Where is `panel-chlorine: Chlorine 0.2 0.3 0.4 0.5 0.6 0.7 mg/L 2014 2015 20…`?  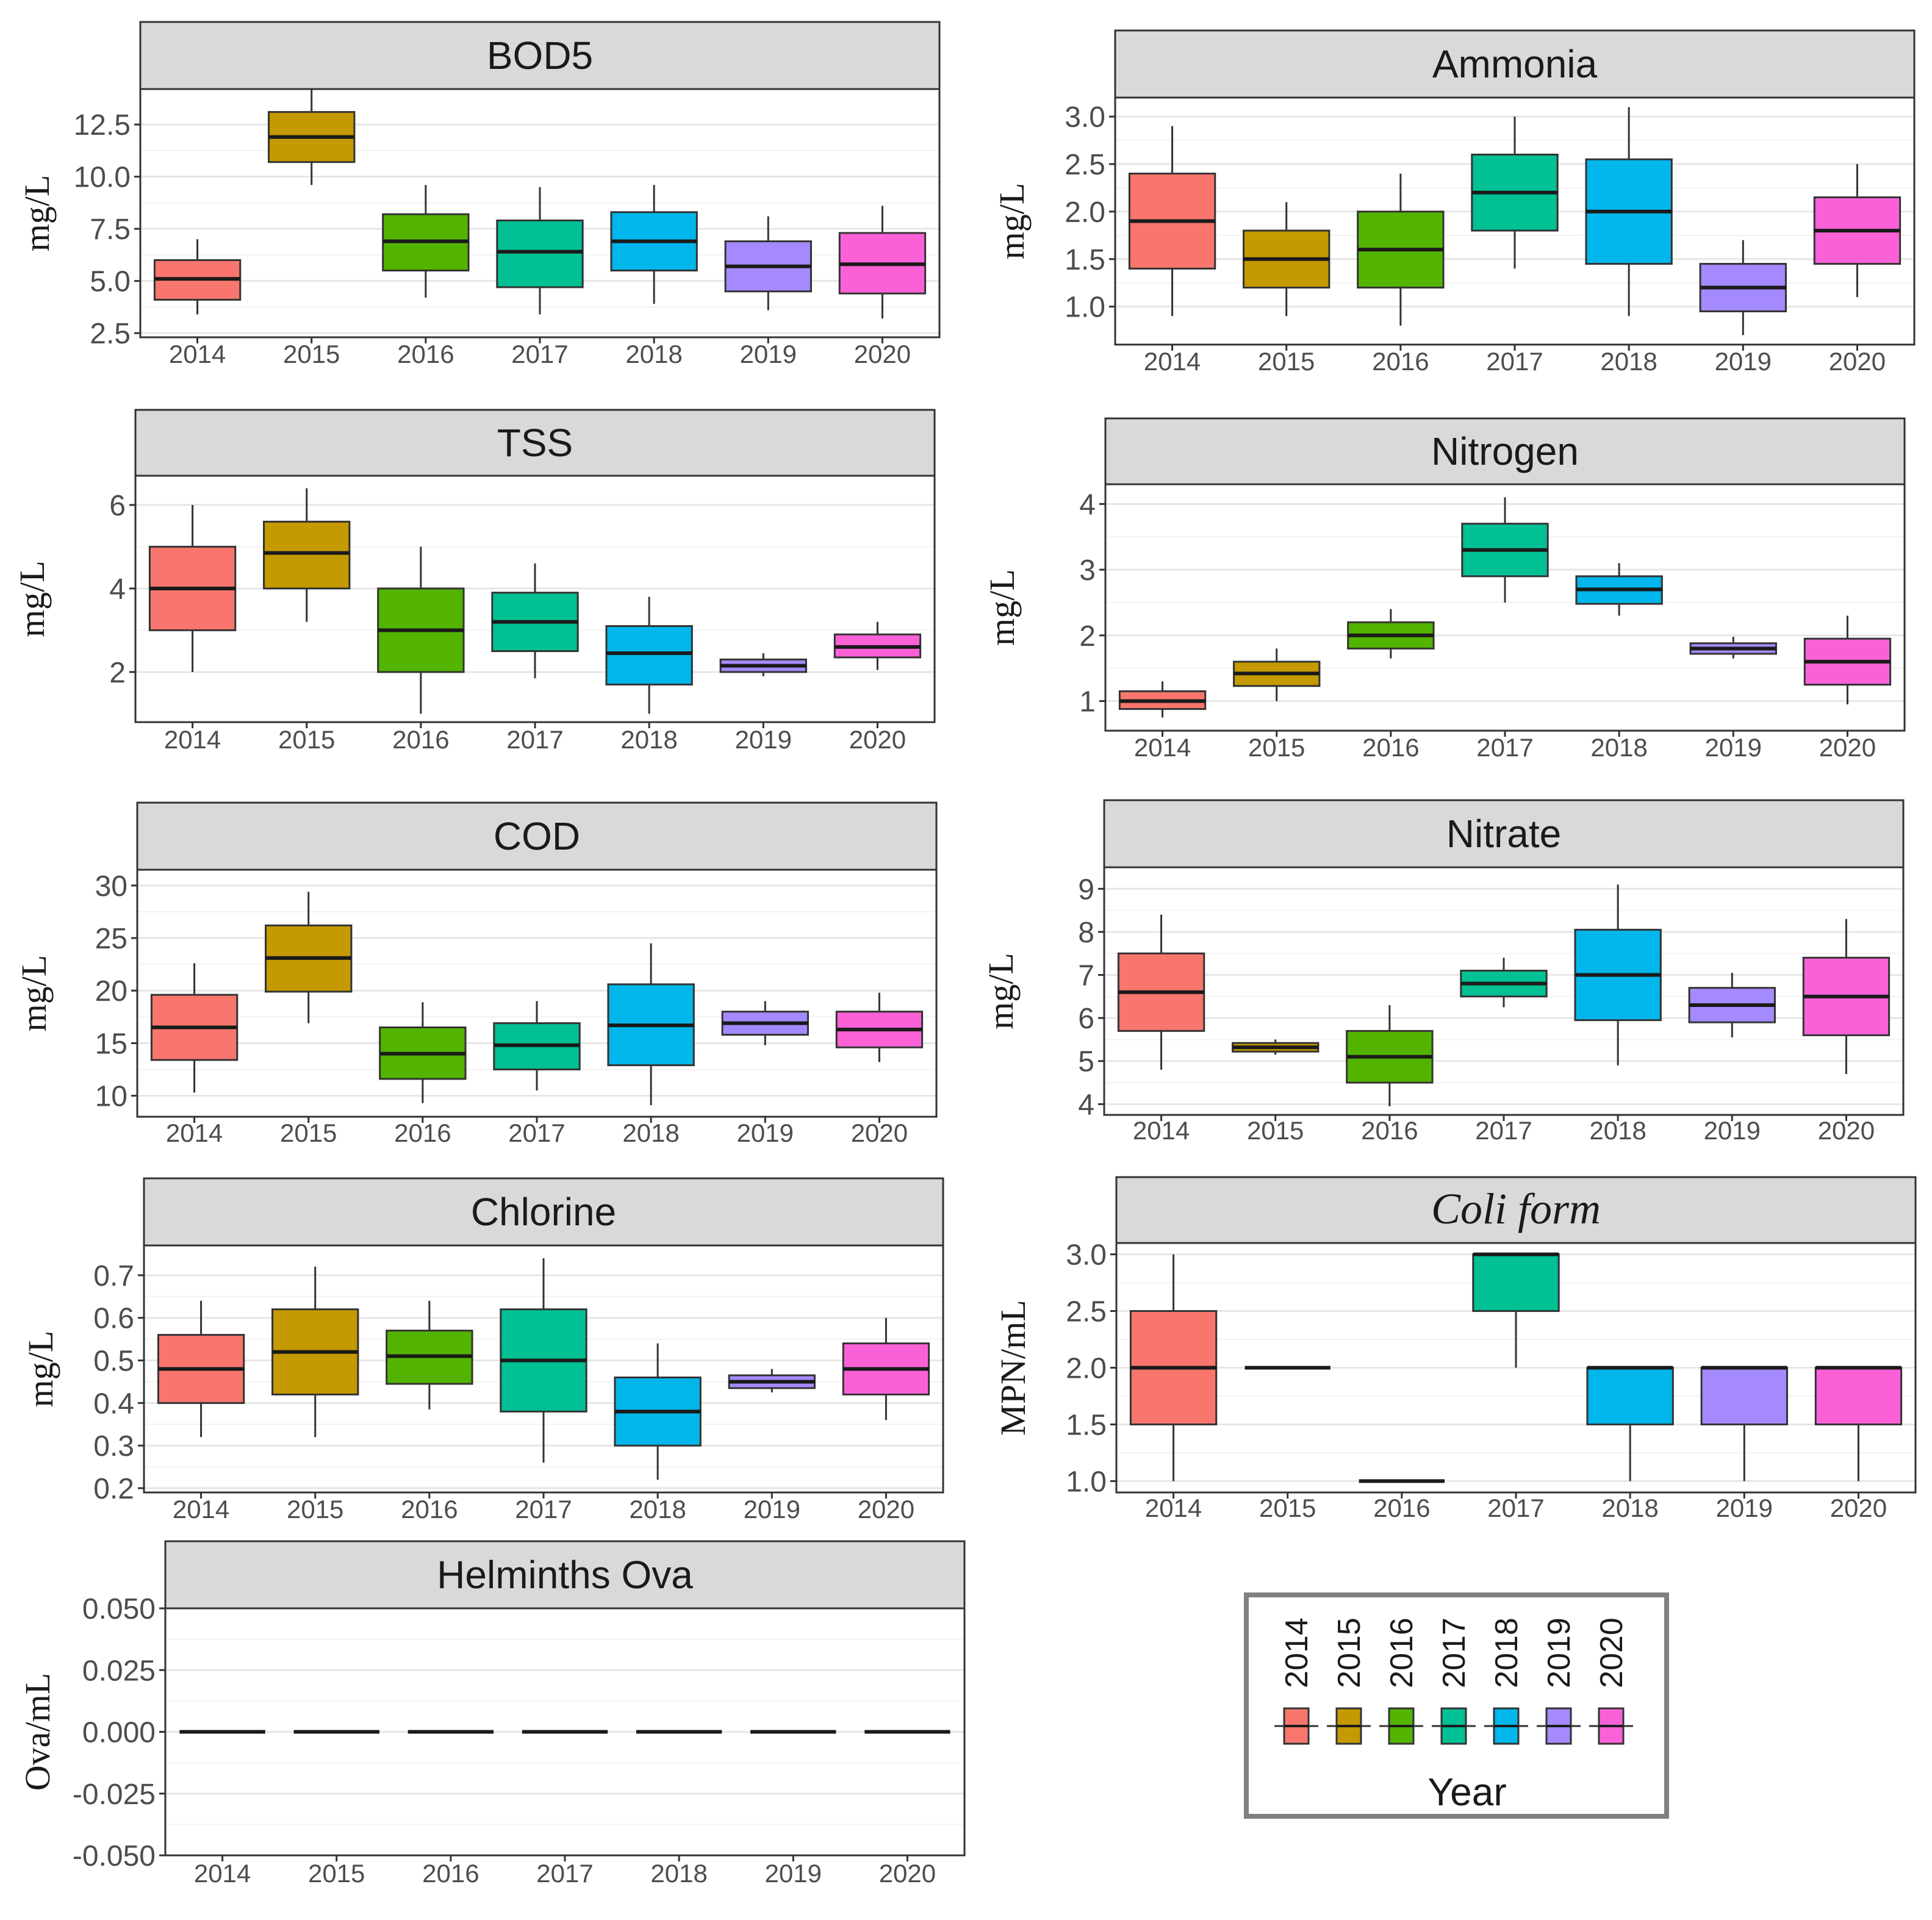
panel-chlorine: Chlorine 0.2 0.3 0.4 0.5 0.6 0.7 mg/L 2014 2015 20… is located at coordinates (482, 1350).